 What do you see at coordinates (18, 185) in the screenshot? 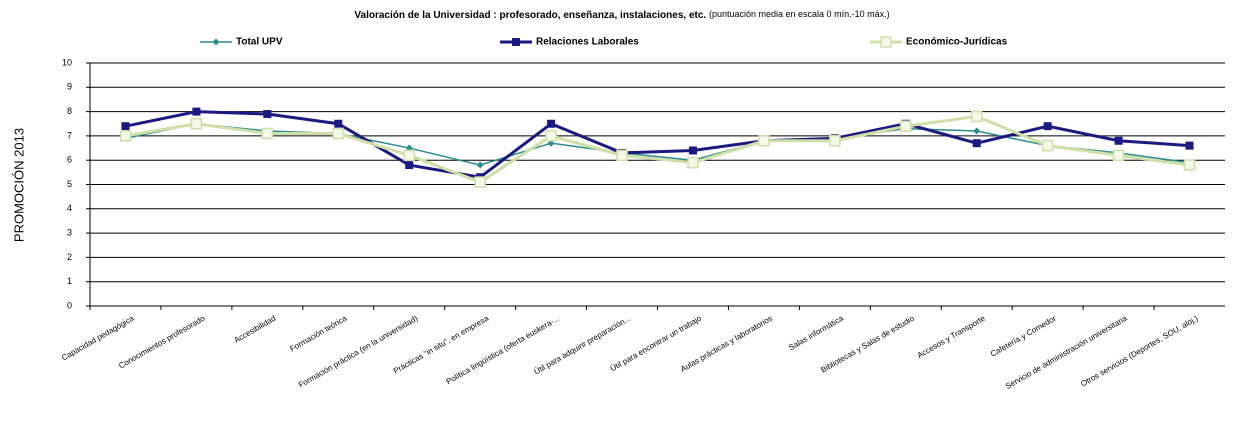
I see `y-axis-label: PROMOCIÓN 2013` at bounding box center [18, 185].